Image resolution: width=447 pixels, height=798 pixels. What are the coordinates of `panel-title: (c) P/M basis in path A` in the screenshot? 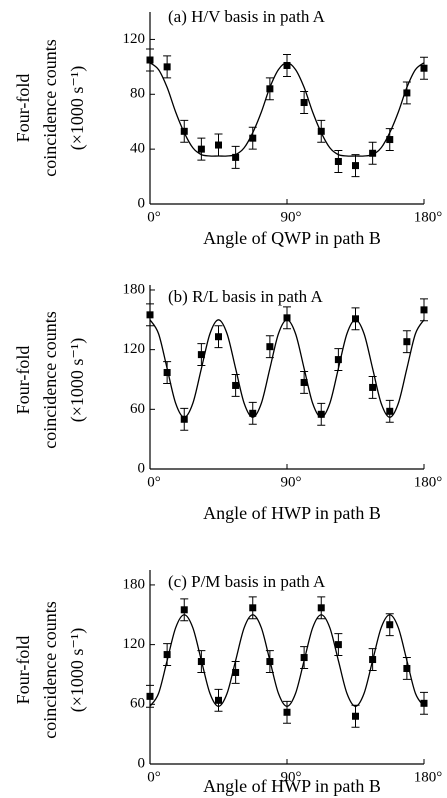 It's located at (247, 581).